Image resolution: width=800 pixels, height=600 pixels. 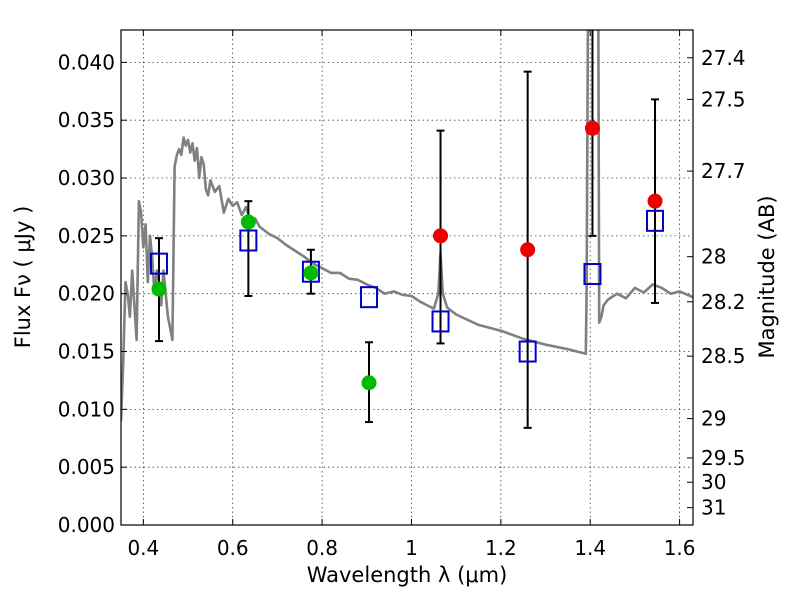 I want to click on x-tick-label: 1.6, so click(x=680, y=548).